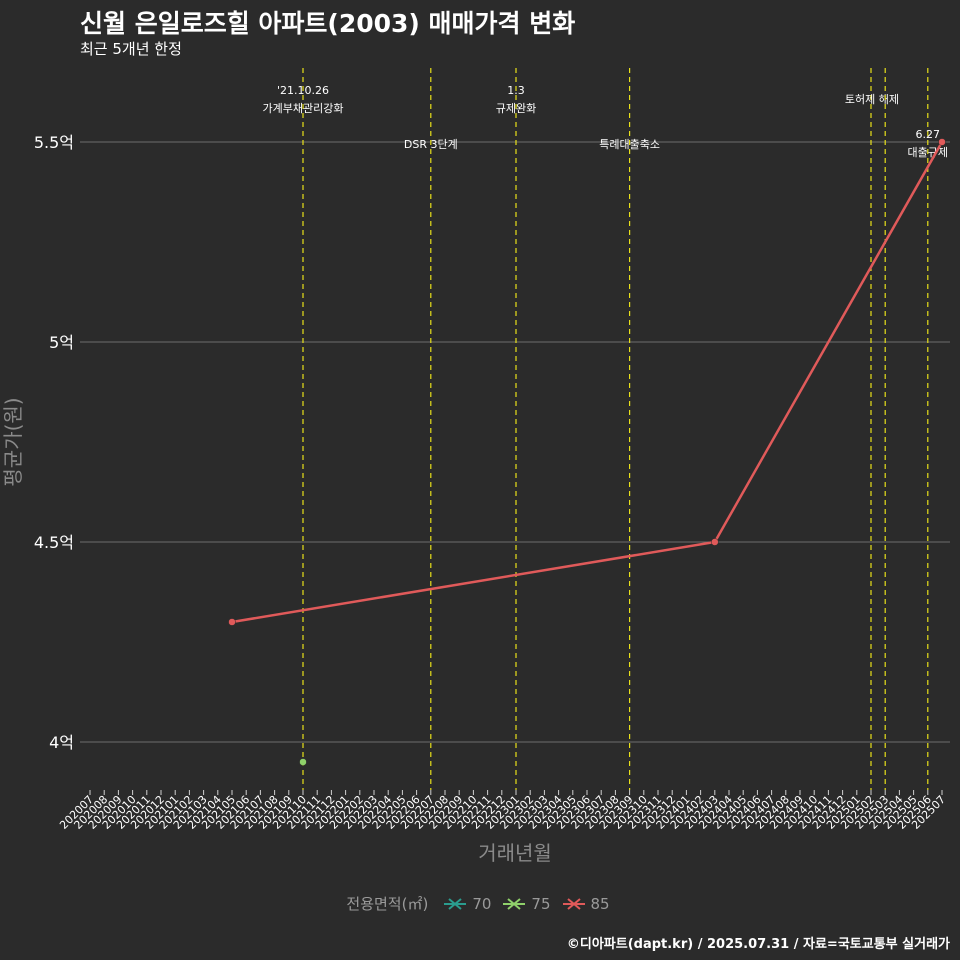 The width and height of the screenshot is (960, 960). Describe the element at coordinates (629, 144) in the screenshot. I see `event-label: 특례대출축소` at that location.